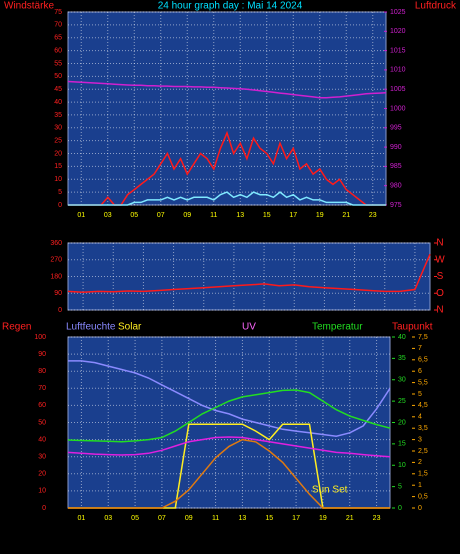 This screenshot has height=554, width=460. I want to click on annotation: Sun Set, so click(330, 490).